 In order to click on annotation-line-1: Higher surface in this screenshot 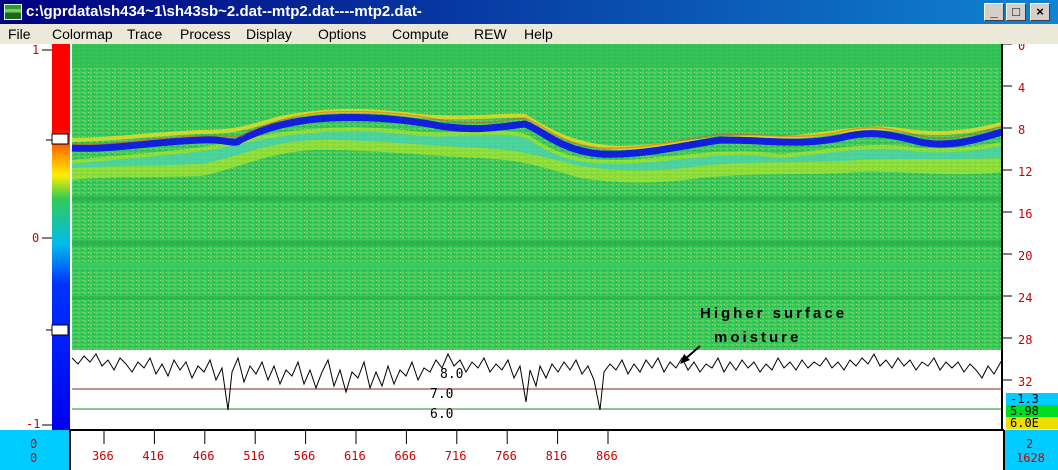, I will do `click(773, 313)`.